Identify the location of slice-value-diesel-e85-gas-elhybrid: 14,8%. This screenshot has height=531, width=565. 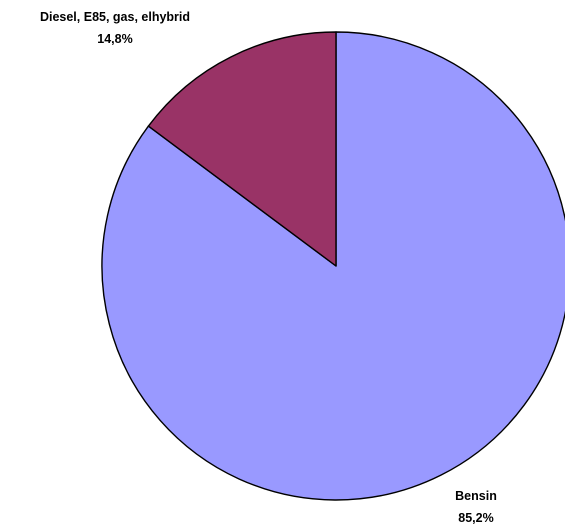
(114, 39).